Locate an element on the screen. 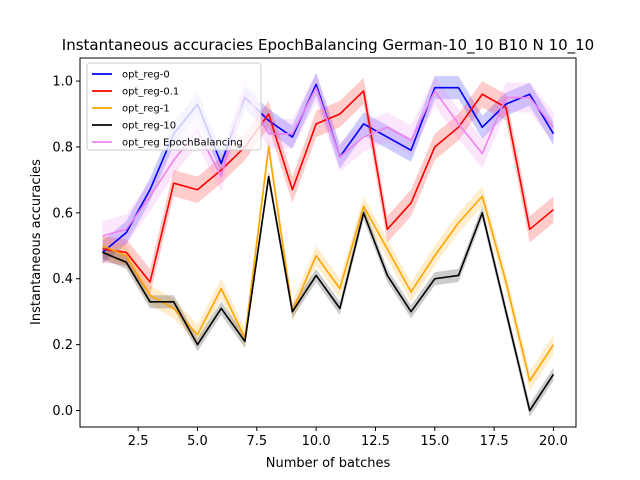  legend-label-2: opt_reg-1 is located at coordinates (146, 109).